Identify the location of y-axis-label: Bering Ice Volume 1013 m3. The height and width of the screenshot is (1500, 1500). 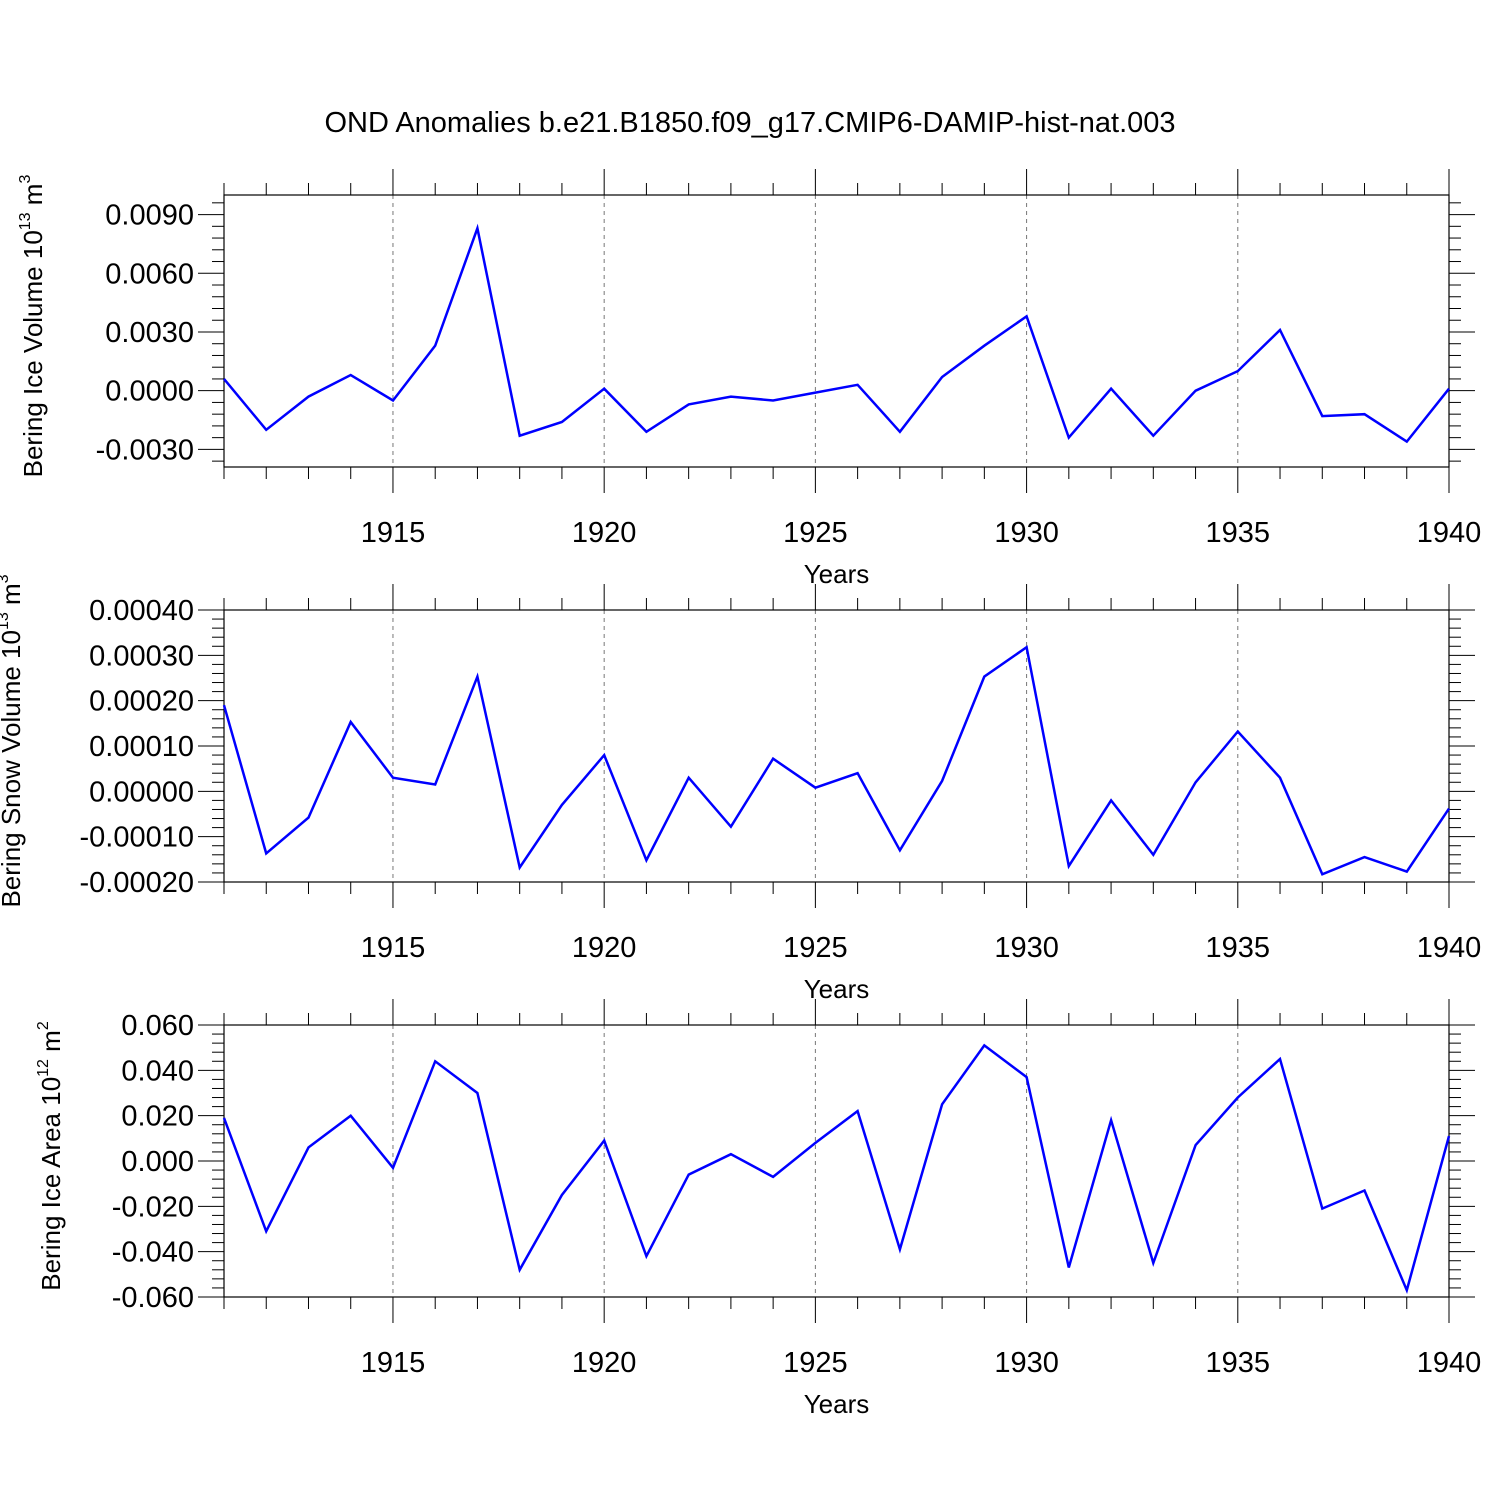
(32, 326).